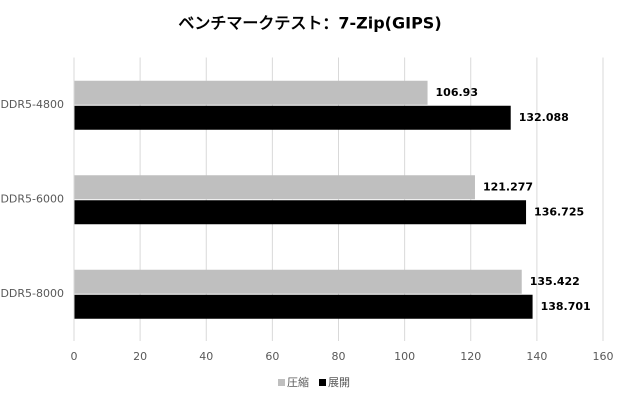 The height and width of the screenshot is (400, 620). Describe the element at coordinates (457, 92) in the screenshot. I see `value-label: 106.93` at that location.